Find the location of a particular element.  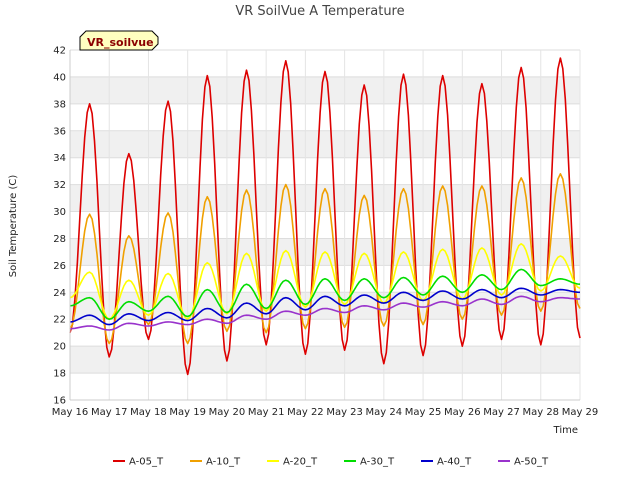

y-tick-label: 36 is located at coordinates (59, 131).